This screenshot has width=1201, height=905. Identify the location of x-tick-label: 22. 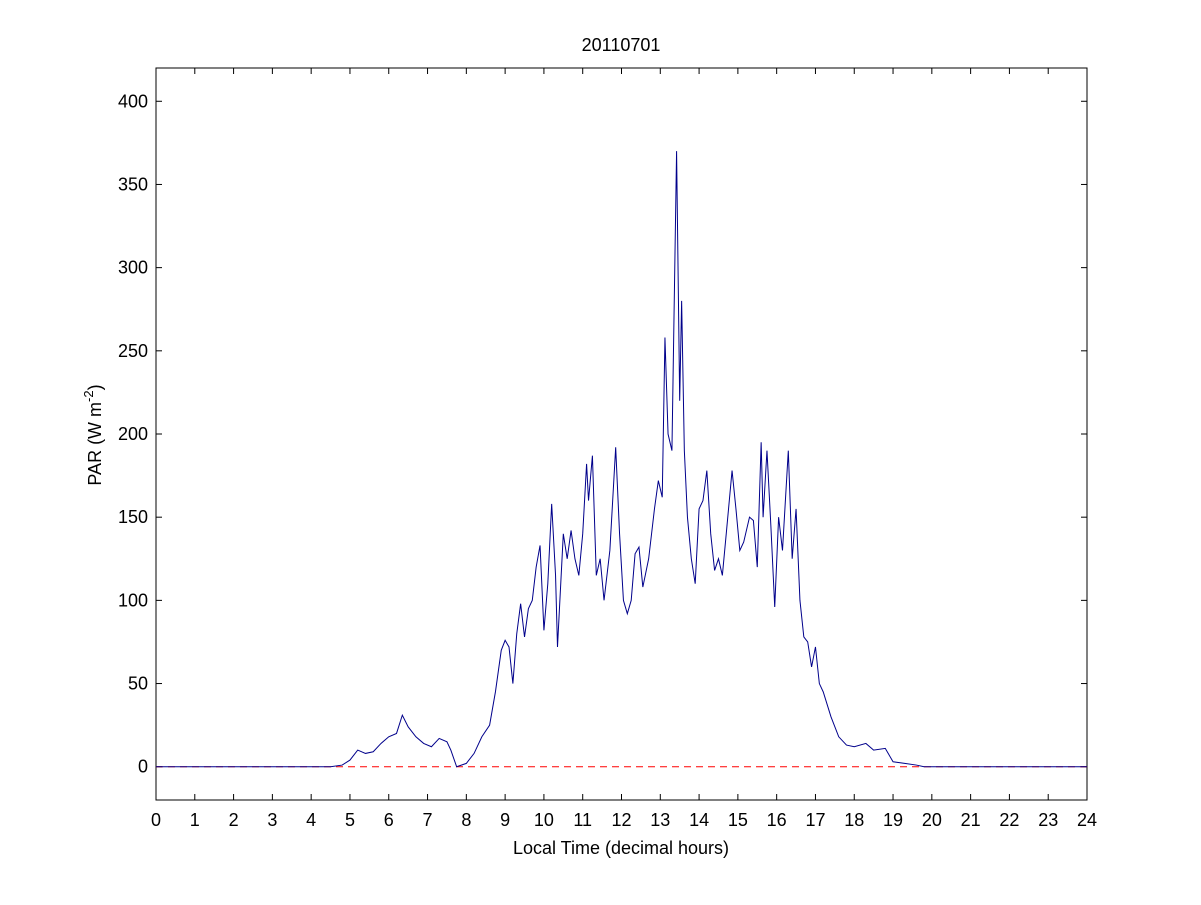
(1009, 820).